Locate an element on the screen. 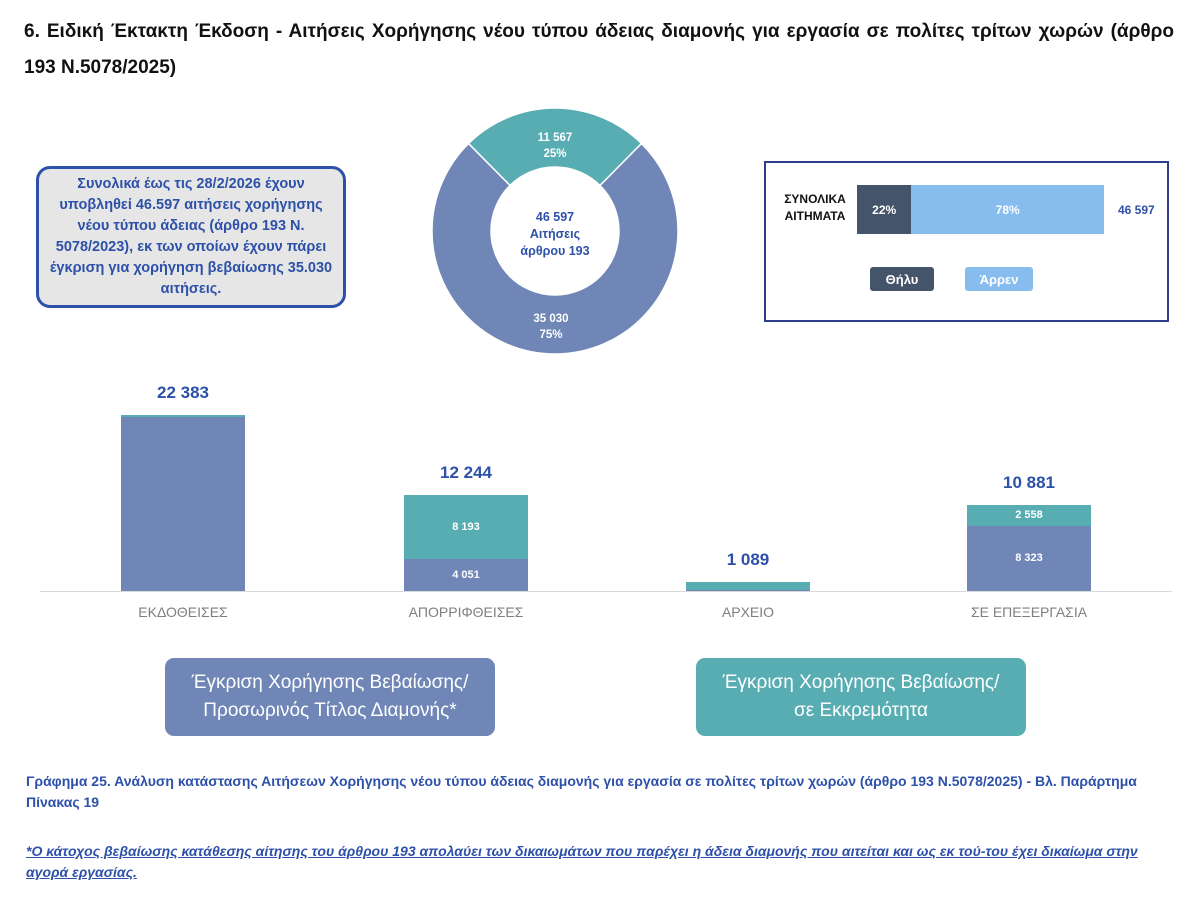  approval-pending-line1: Έγκριση Χορήγησης Βεβαίωσης/ is located at coordinates (861, 682).